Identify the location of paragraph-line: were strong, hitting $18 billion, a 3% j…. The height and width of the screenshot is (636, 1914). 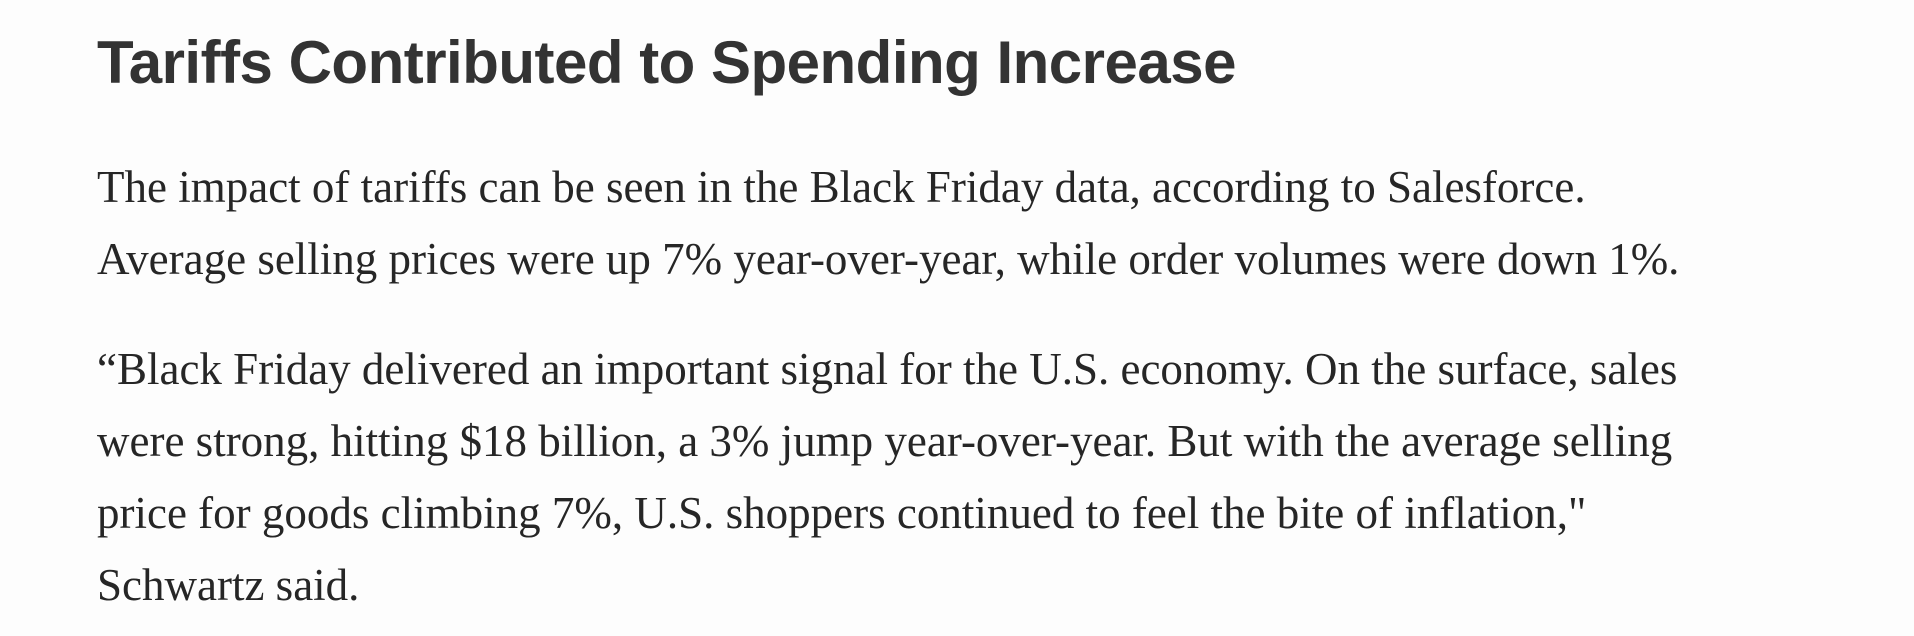
(885, 441).